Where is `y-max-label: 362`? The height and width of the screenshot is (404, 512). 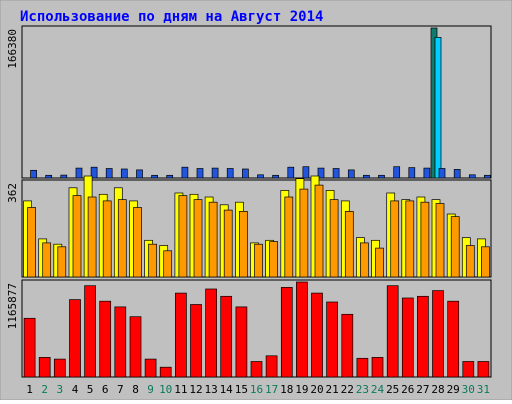
y-max-label: 362 is located at coordinates (12, 193).